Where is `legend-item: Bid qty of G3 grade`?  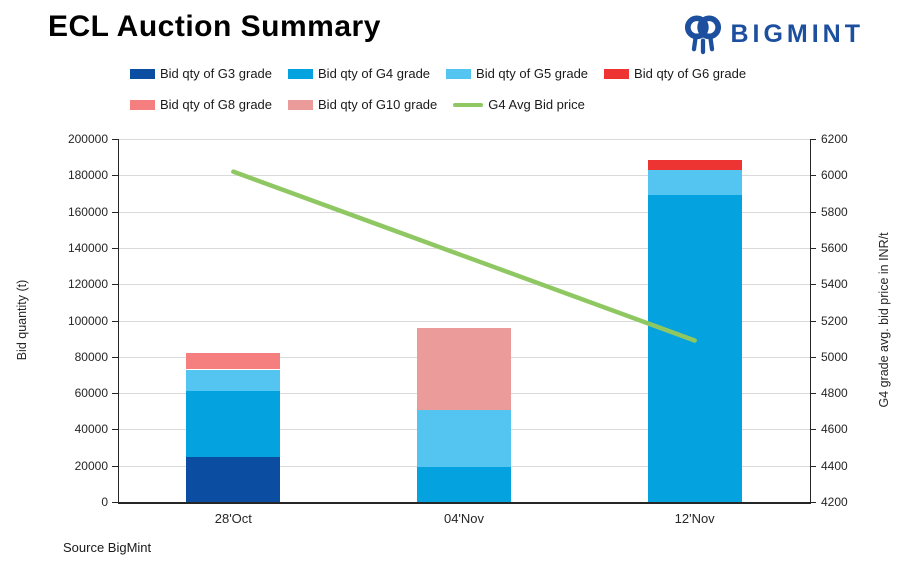 legend-item: Bid qty of G3 grade is located at coordinates (201, 73).